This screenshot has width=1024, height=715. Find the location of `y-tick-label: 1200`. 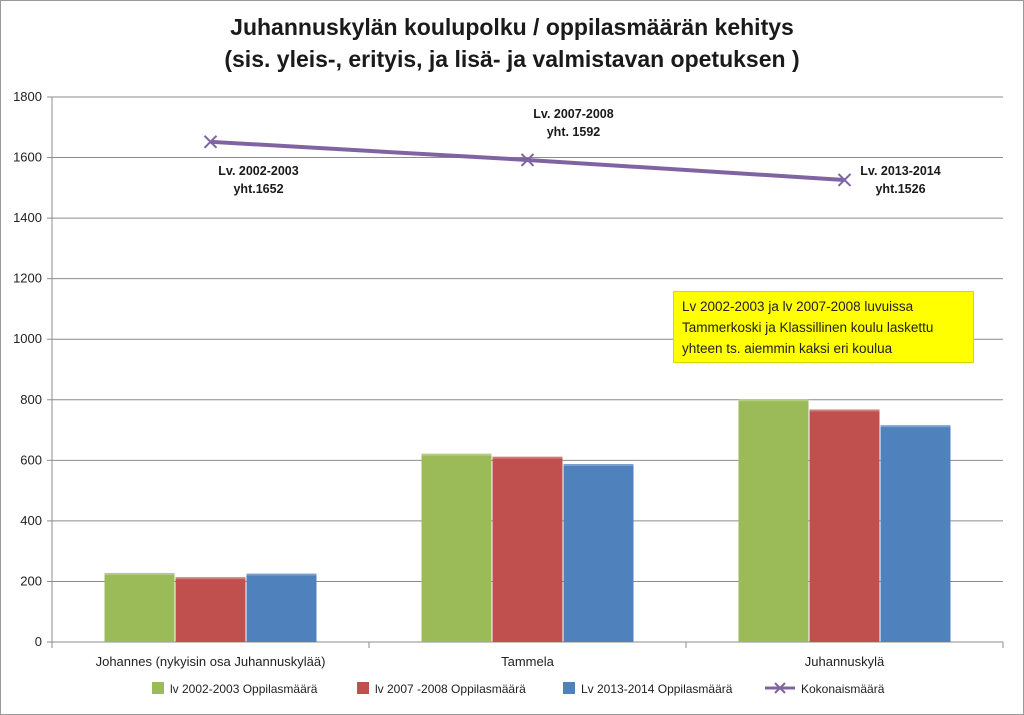

y-tick-label: 1200 is located at coordinates (27, 278).